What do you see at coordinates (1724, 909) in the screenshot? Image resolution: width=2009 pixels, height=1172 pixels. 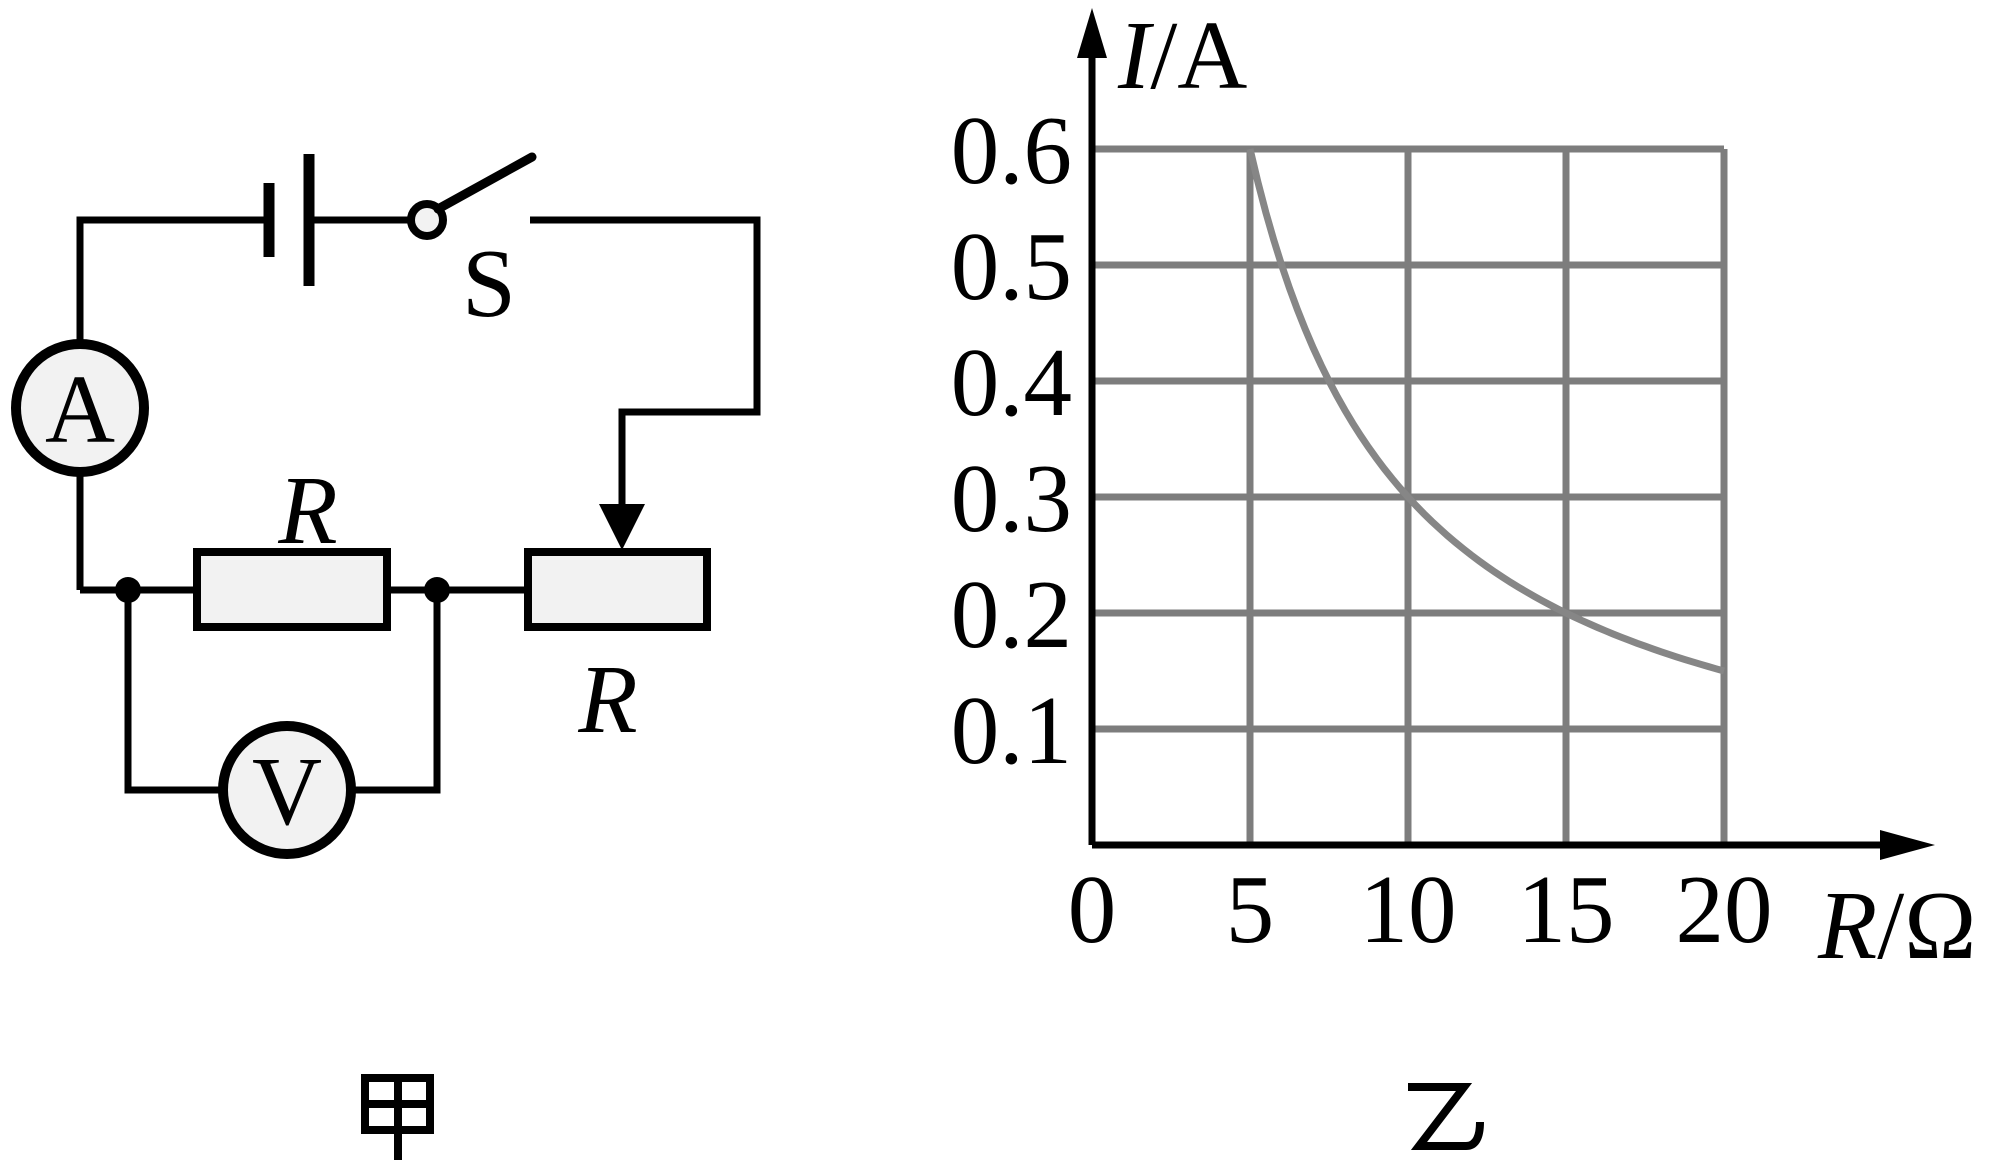 I see `x-tick-label: 20` at bounding box center [1724, 909].